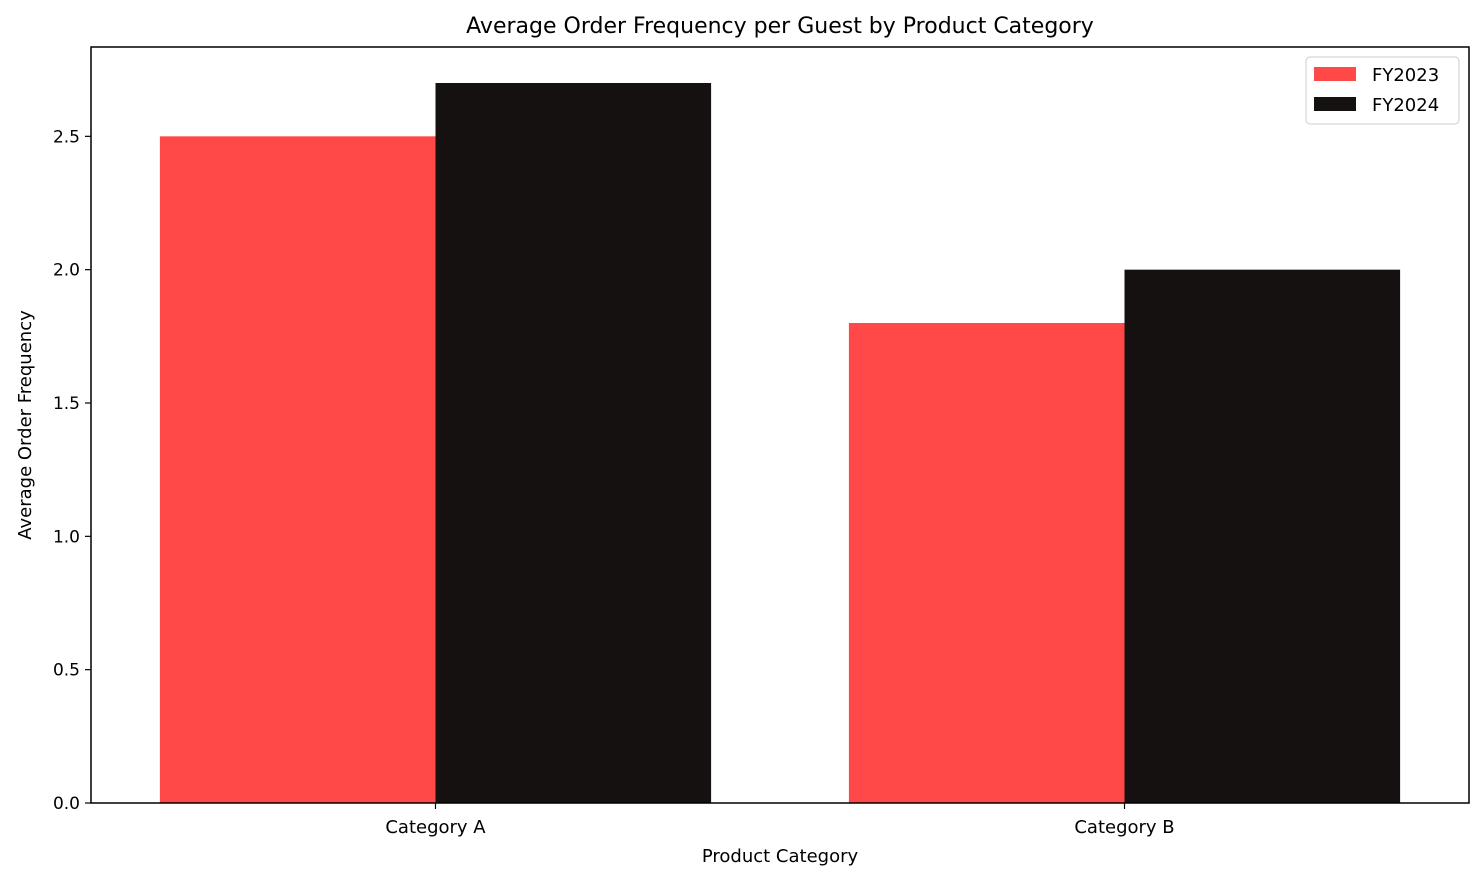  Describe the element at coordinates (25, 425) in the screenshot. I see `y-axis-label: Average Order Frequency` at that location.